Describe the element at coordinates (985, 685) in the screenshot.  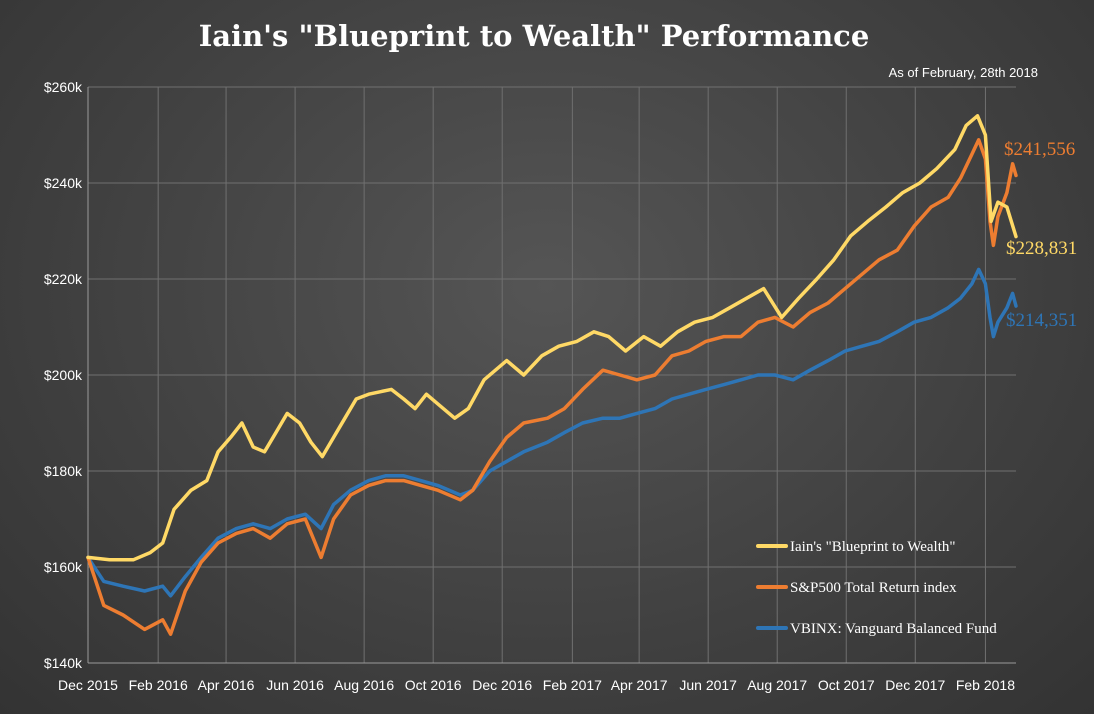
I see `x-tick-label: Feb 2018` at that location.